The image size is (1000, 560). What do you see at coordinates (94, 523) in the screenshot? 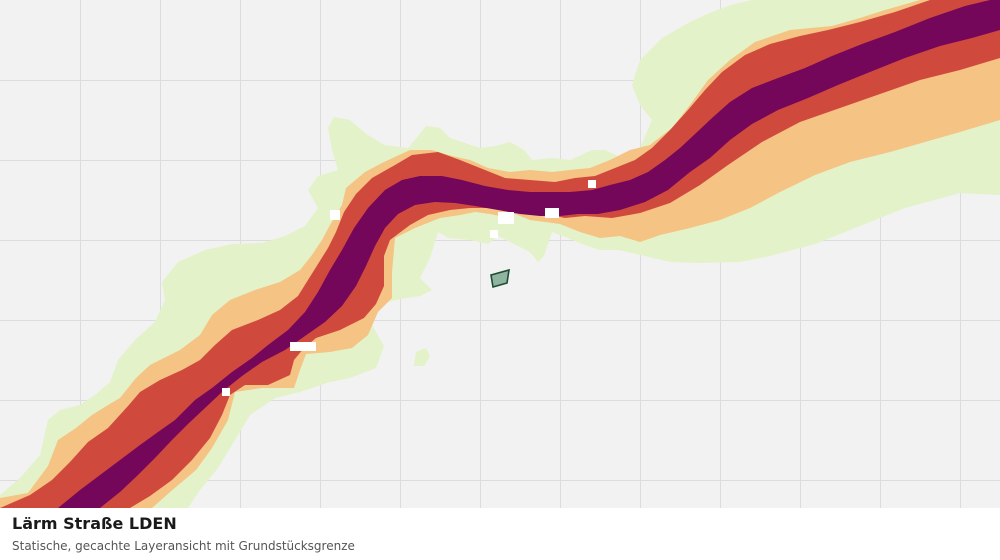
I see `layer-title: Lärm Straße LDEN` at bounding box center [94, 523].